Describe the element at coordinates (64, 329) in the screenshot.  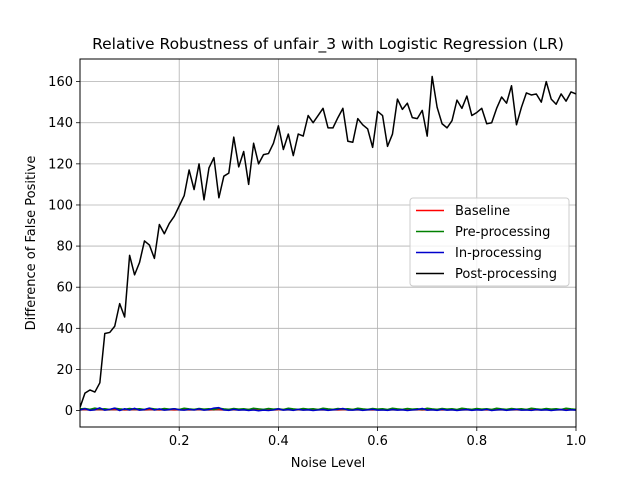
I see `y-tick-label: 40` at that location.